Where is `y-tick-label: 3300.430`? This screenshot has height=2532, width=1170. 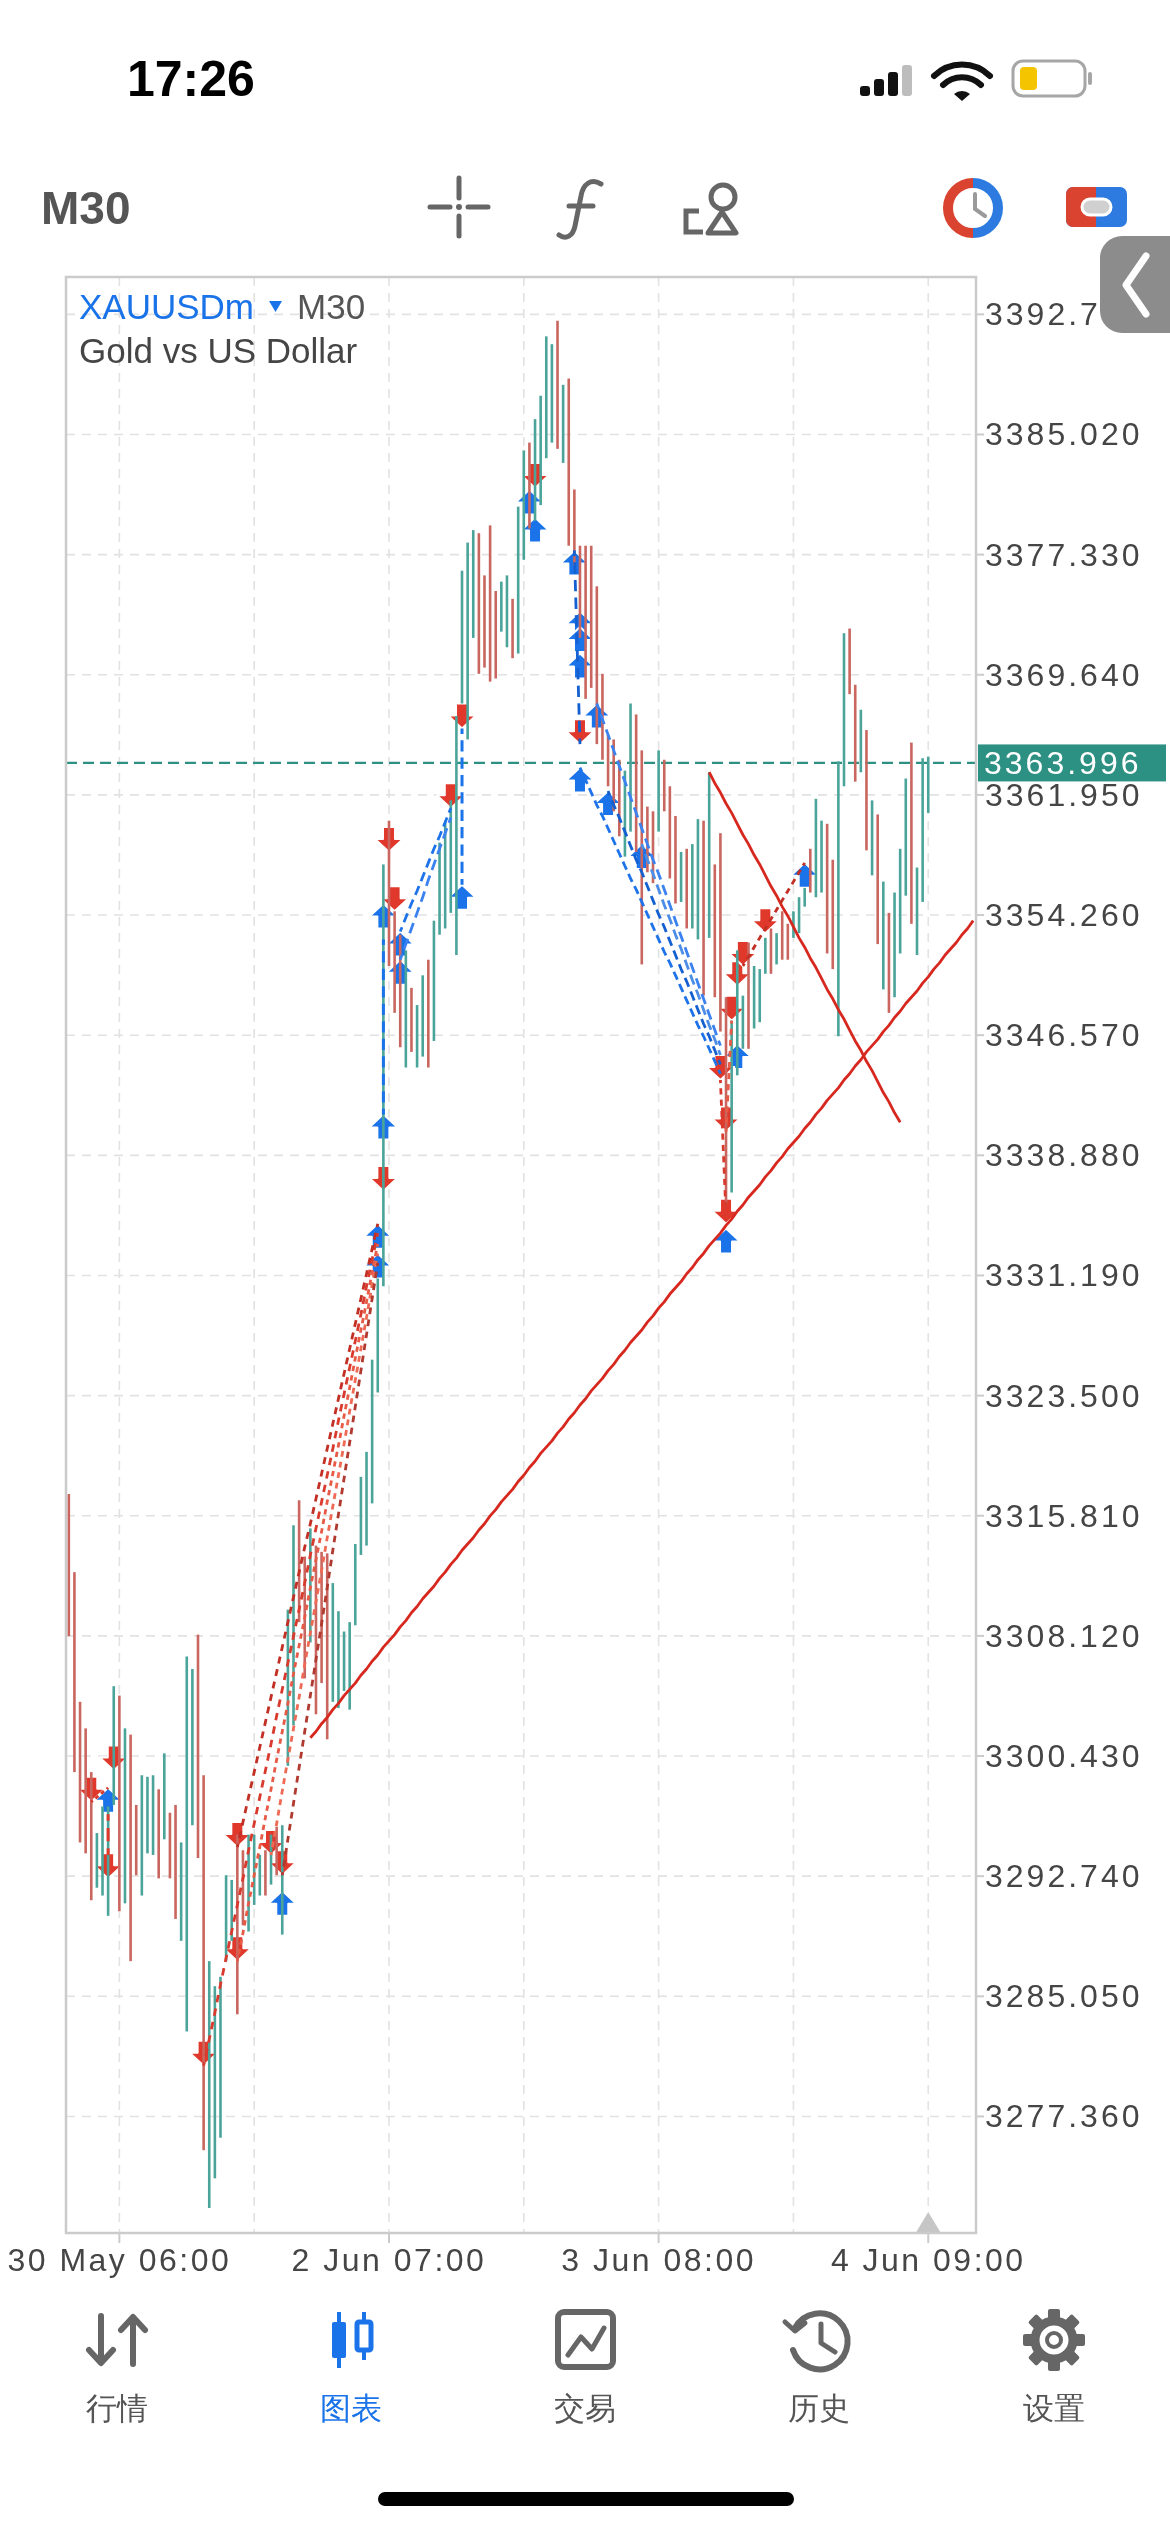
y-tick-label: 3300.430 is located at coordinates (1064, 1756).